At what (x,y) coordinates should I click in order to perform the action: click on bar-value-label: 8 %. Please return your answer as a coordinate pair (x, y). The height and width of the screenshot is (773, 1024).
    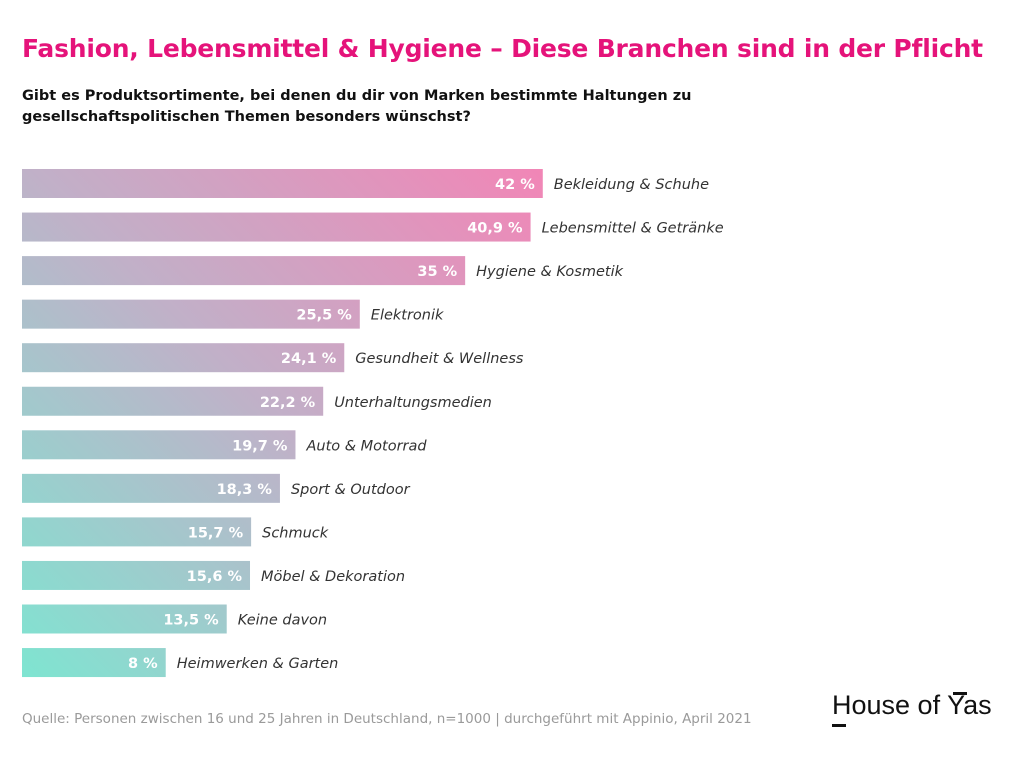
    Looking at the image, I should click on (143, 664).